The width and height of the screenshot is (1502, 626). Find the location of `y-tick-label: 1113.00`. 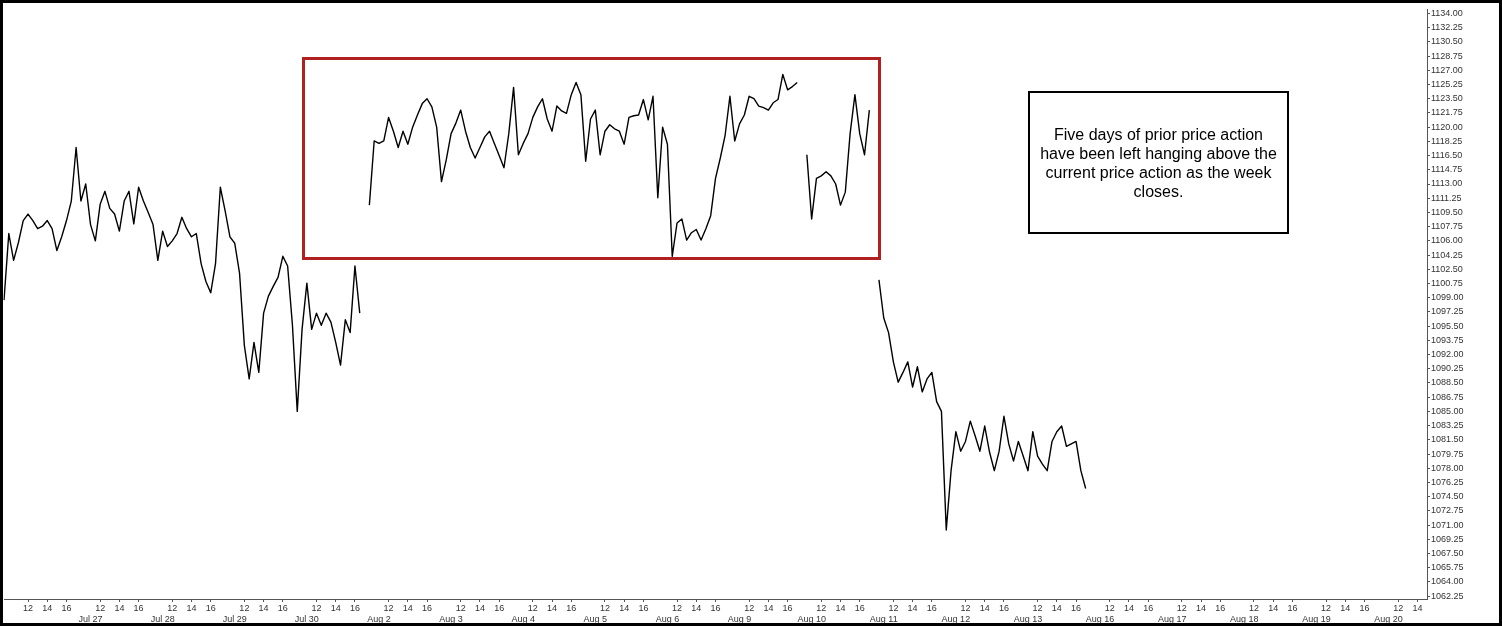

y-tick-label: 1113.00 is located at coordinates (1447, 183).